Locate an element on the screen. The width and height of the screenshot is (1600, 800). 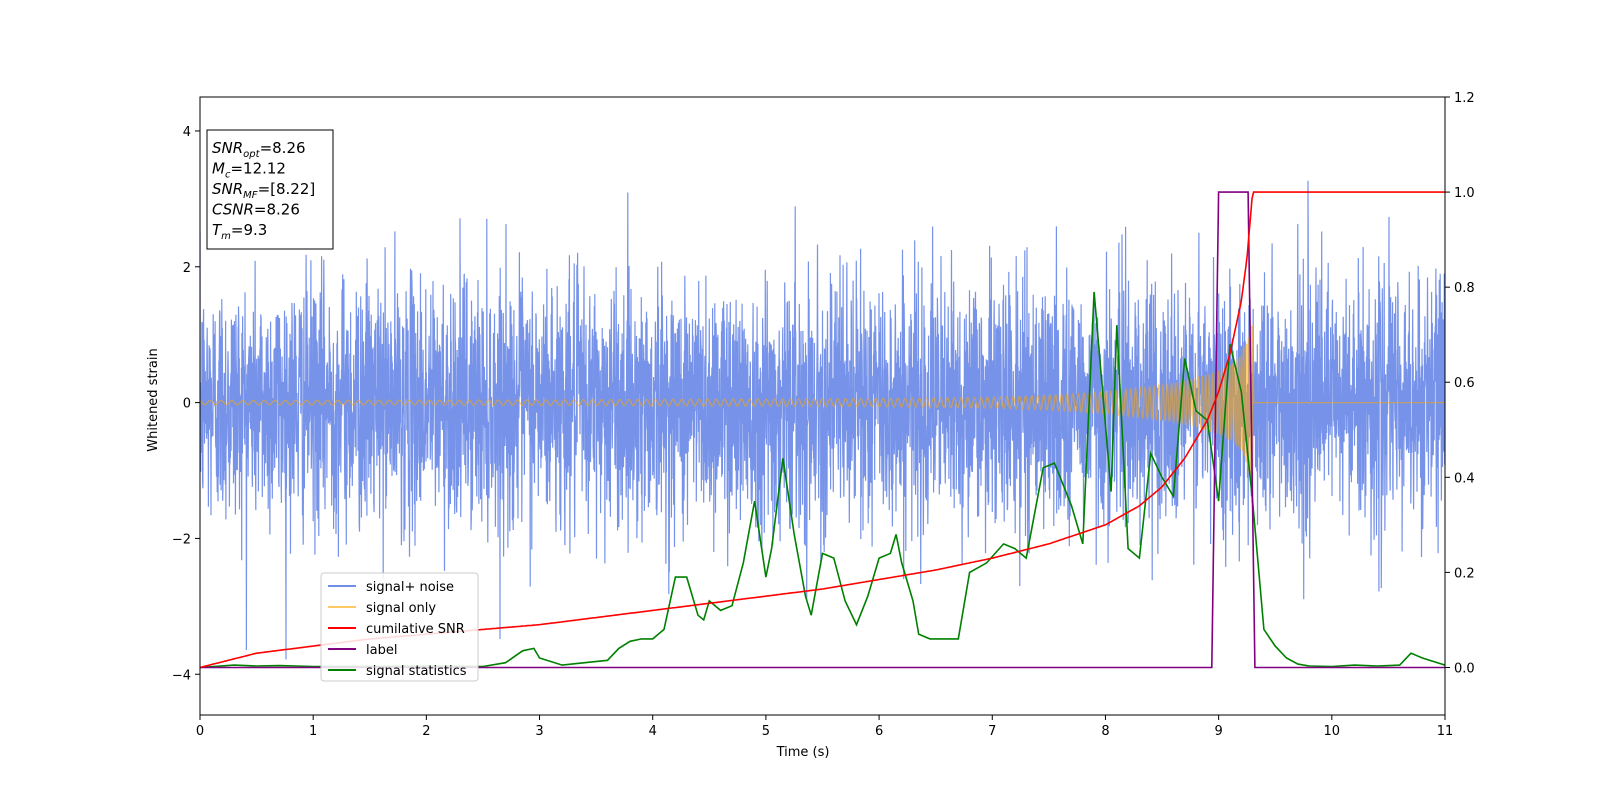
y-tick-label: −4 is located at coordinates (181, 675).